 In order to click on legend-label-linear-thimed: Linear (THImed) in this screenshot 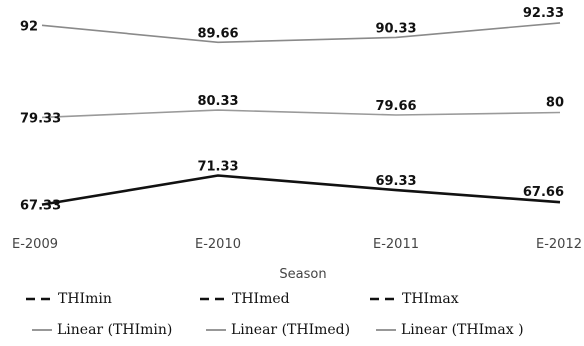, I will do `click(290, 330)`.